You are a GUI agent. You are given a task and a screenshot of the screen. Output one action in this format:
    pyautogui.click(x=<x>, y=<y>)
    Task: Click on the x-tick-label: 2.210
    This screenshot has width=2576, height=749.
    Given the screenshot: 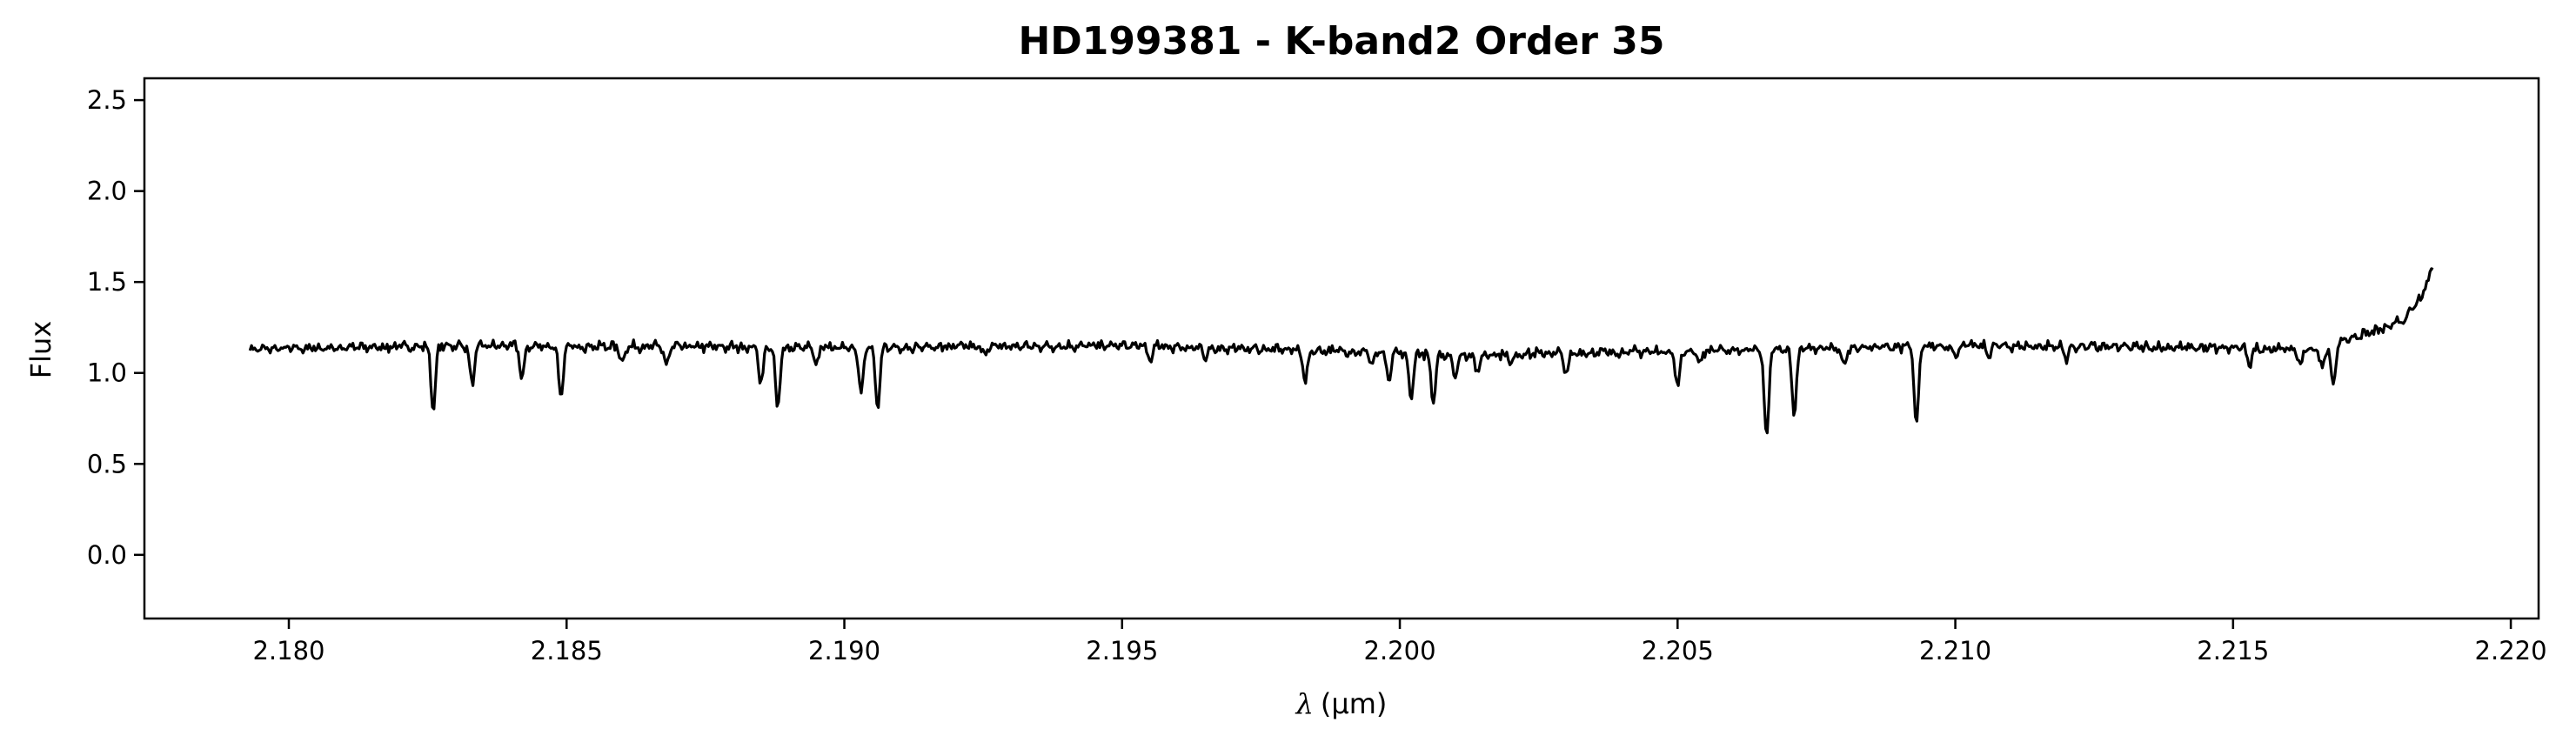 What is the action you would take?
    pyautogui.click(x=1955, y=650)
    